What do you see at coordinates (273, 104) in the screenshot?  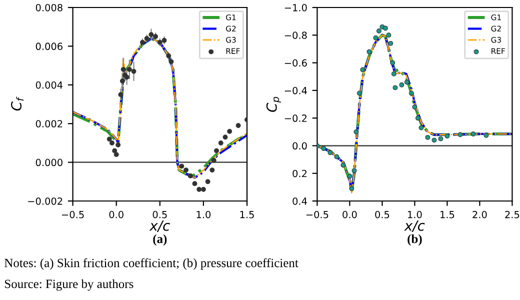 I see `y-axis-title: C$_{p}$` at bounding box center [273, 104].